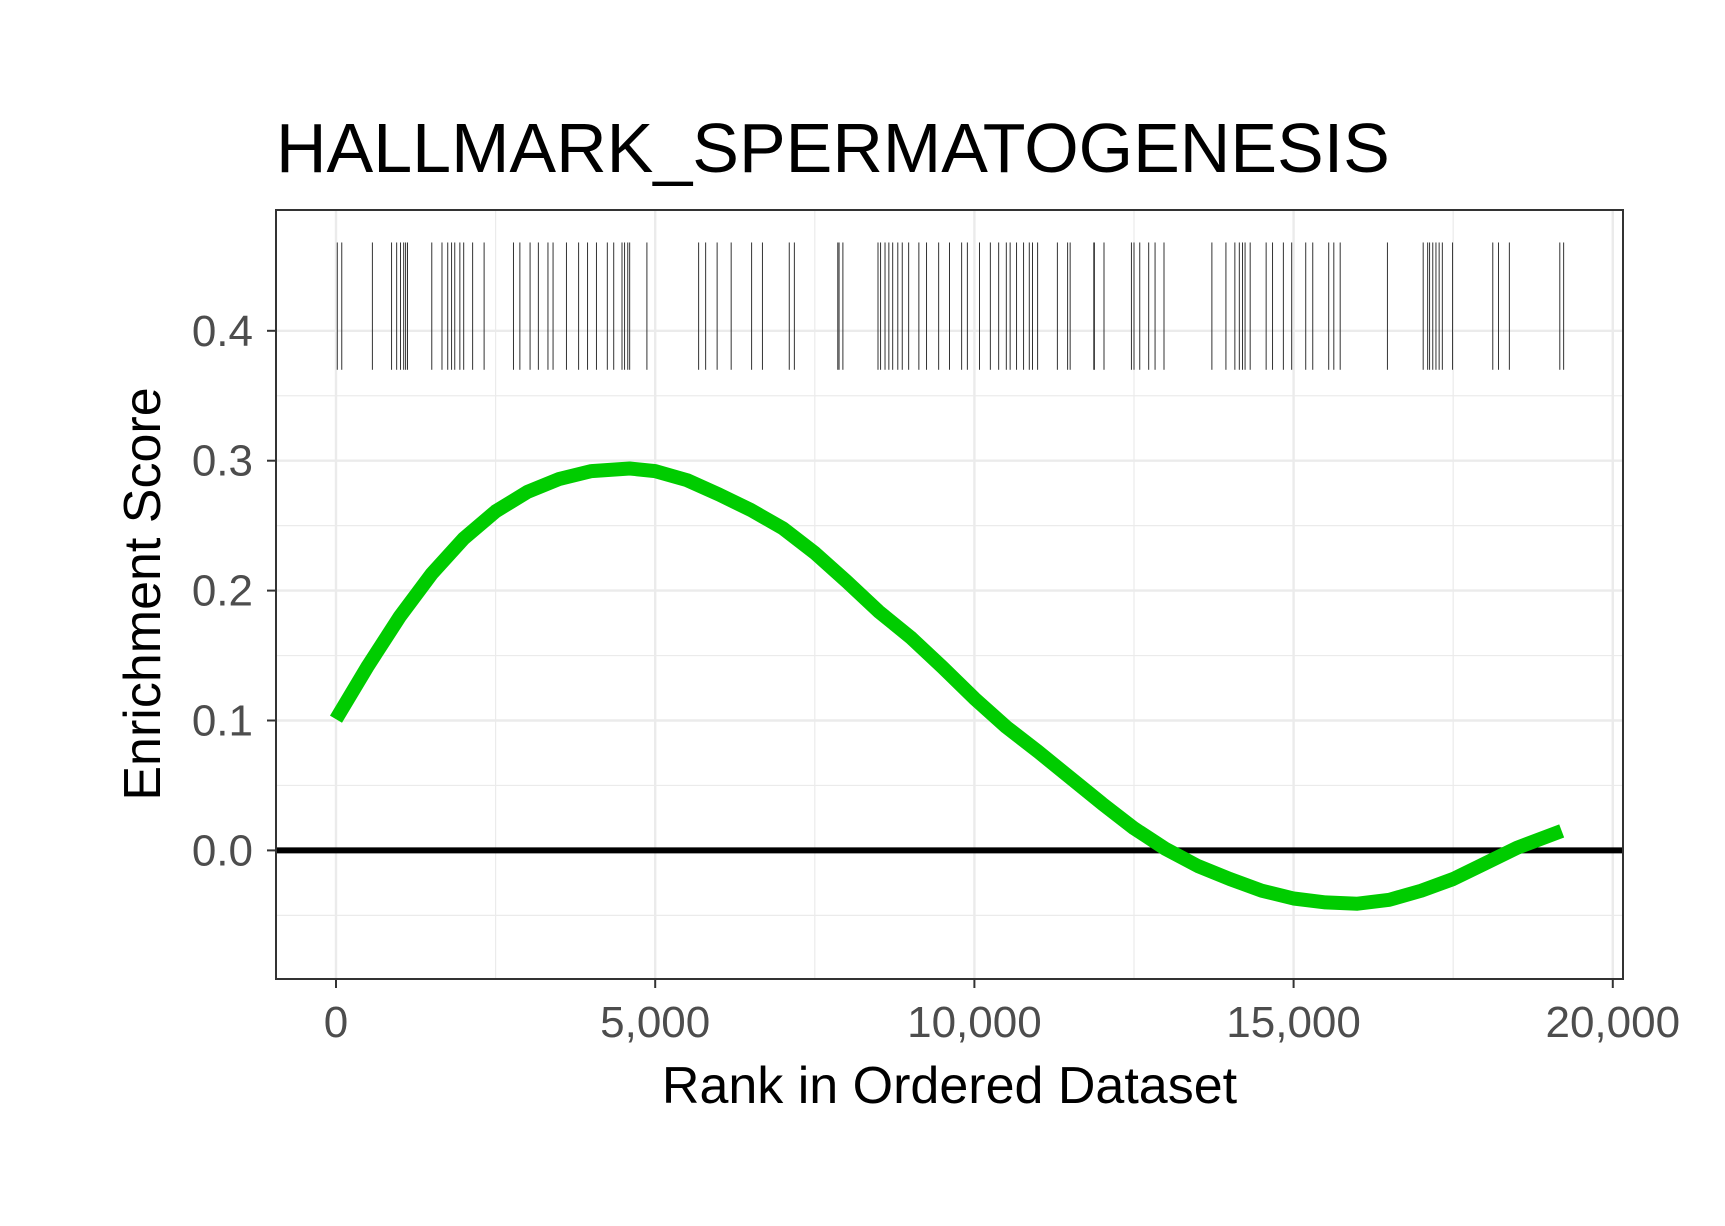  I want to click on x-tick-label: 15,000, so click(1293, 1022).